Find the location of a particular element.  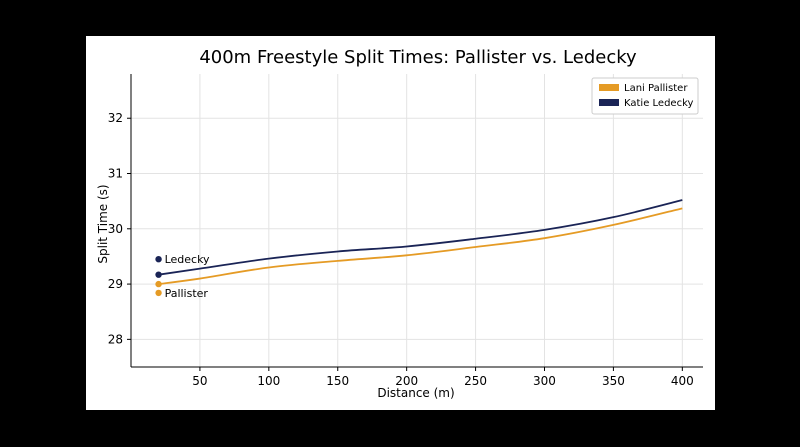

series-layer is located at coordinates (419, 243).